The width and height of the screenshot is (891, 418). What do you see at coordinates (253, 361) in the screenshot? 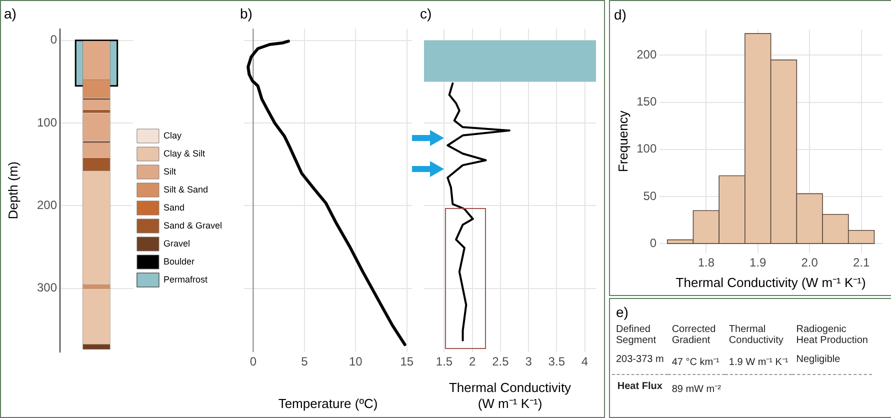
I see `x-tick-label: 0` at bounding box center [253, 361].